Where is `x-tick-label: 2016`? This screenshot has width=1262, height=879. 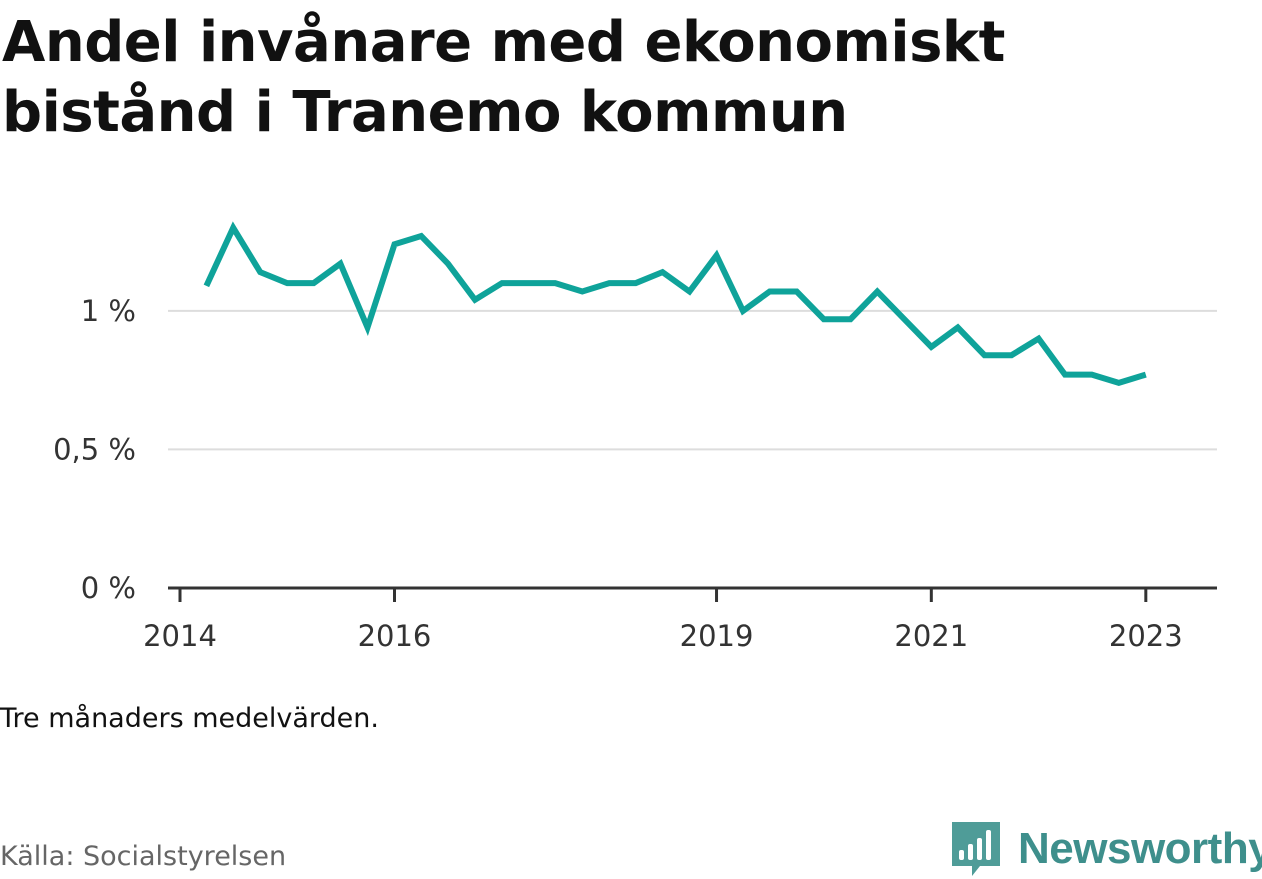
x-tick-label: 2016 is located at coordinates (395, 636).